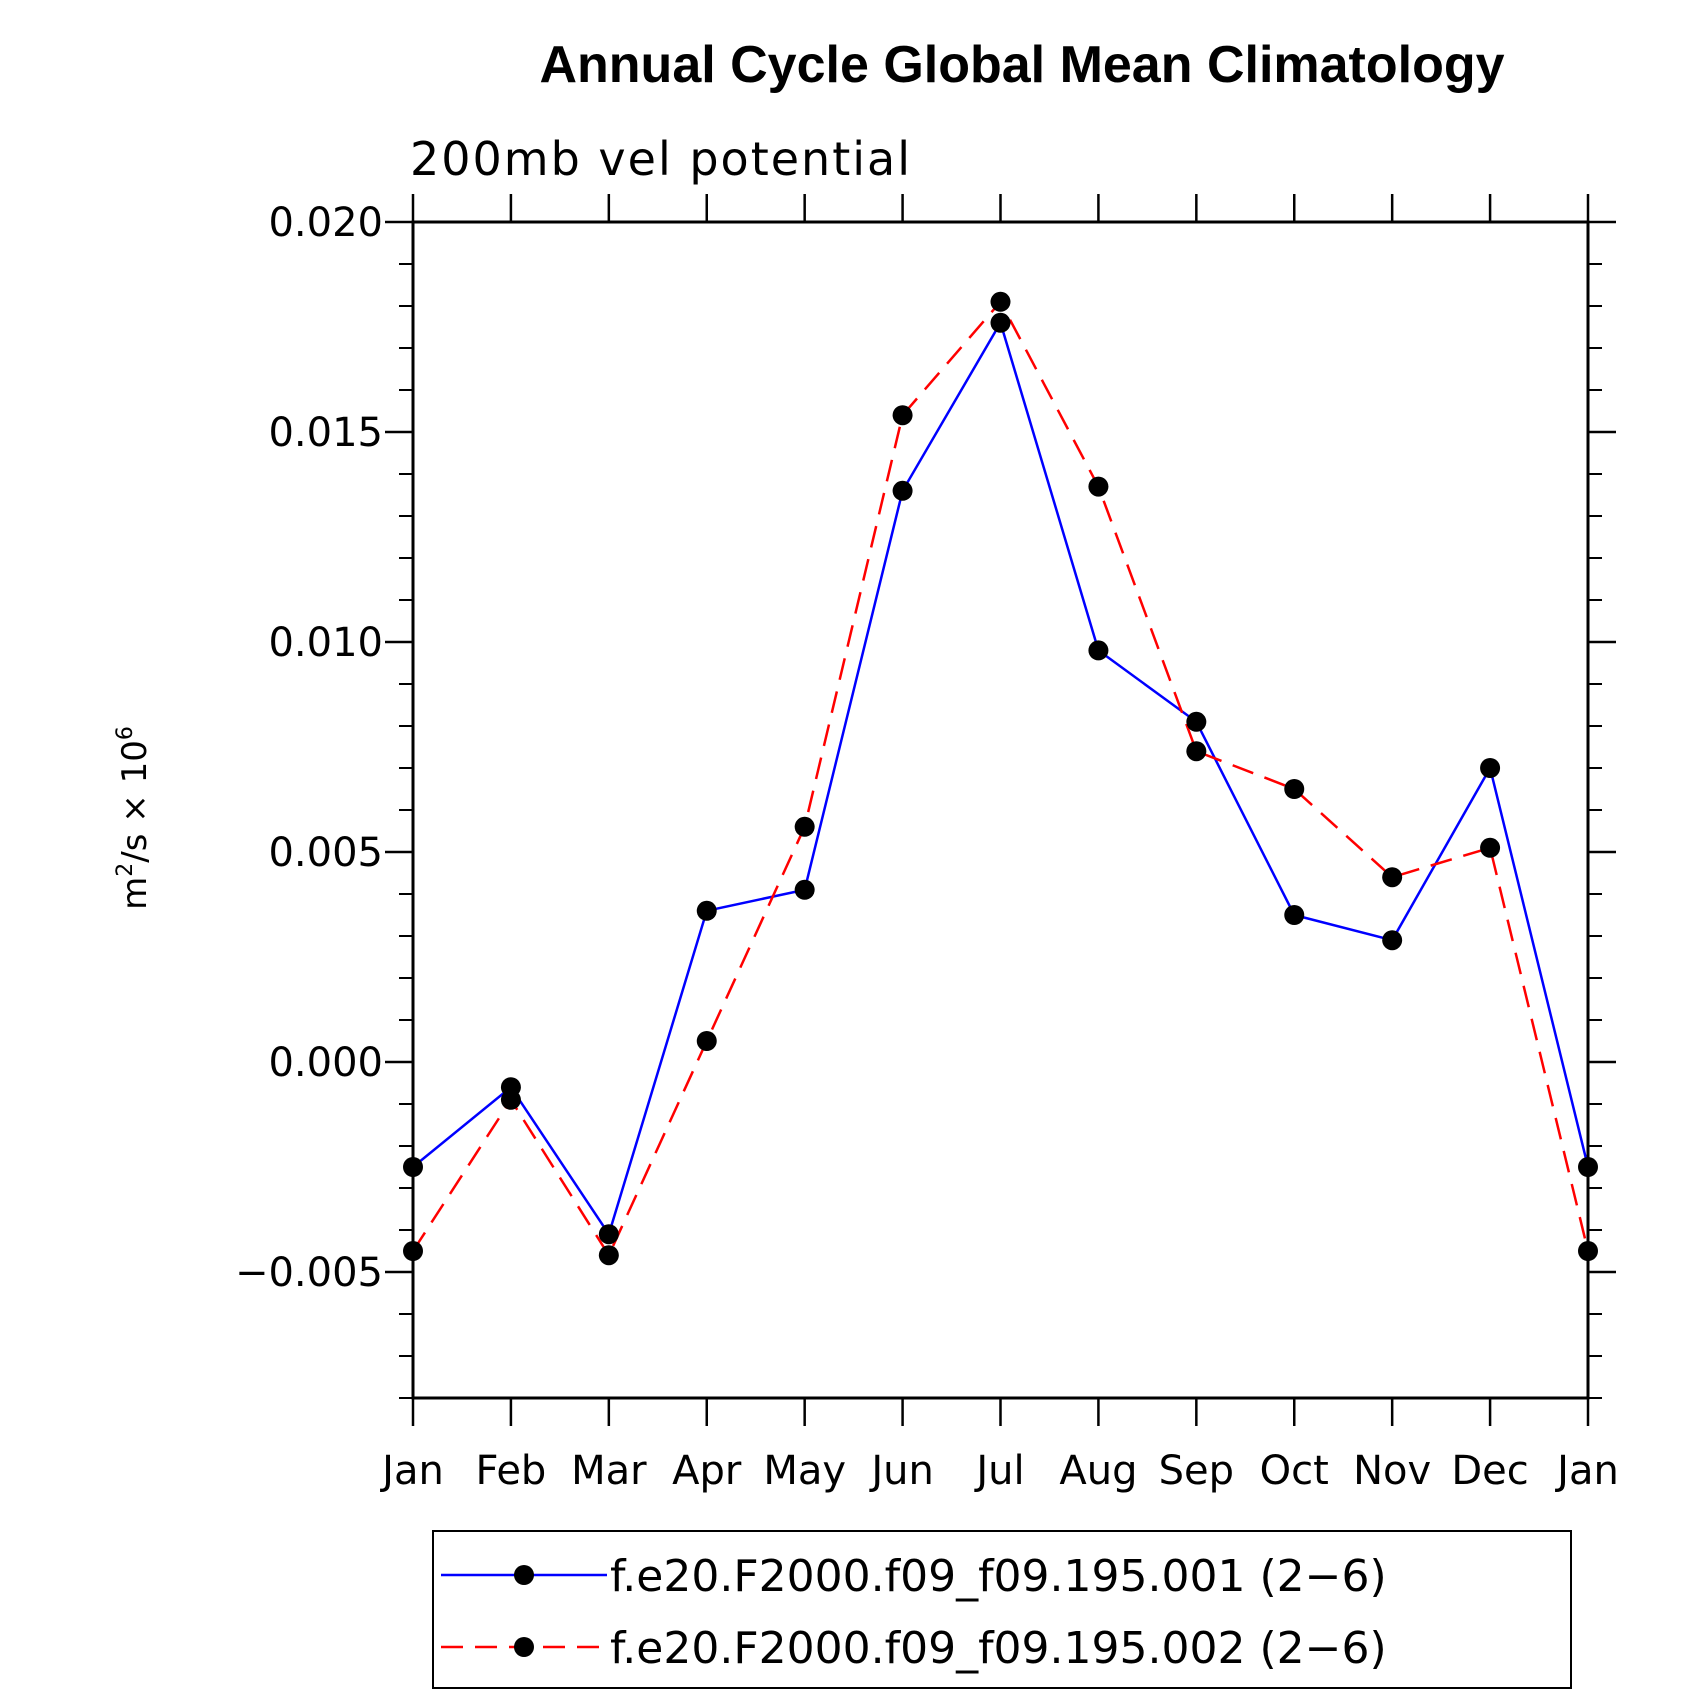 The image size is (1708, 1708). What do you see at coordinates (325, 643) in the screenshot?
I see `y-tick-label: 0.010` at bounding box center [325, 643].